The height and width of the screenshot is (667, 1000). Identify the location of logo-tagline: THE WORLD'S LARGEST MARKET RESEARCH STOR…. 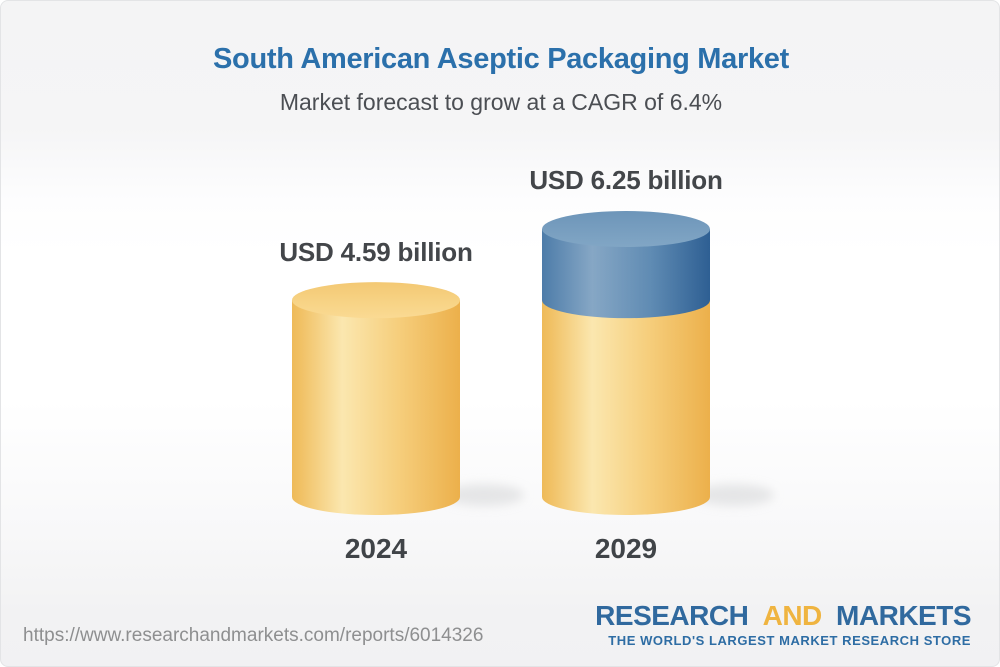
(789, 640).